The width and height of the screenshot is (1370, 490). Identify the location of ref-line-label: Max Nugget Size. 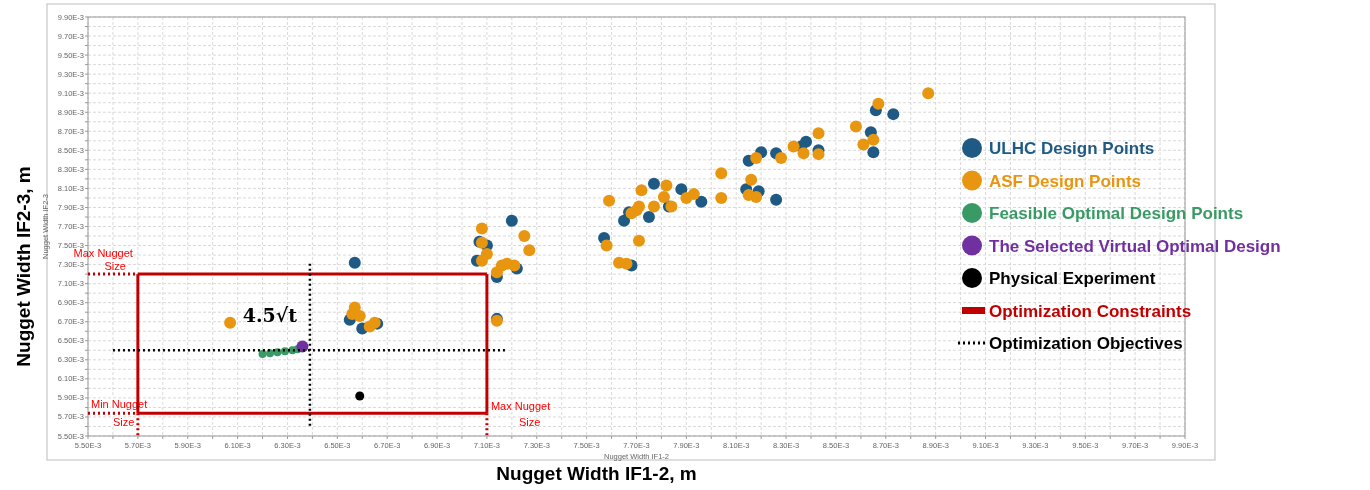
(520, 414).